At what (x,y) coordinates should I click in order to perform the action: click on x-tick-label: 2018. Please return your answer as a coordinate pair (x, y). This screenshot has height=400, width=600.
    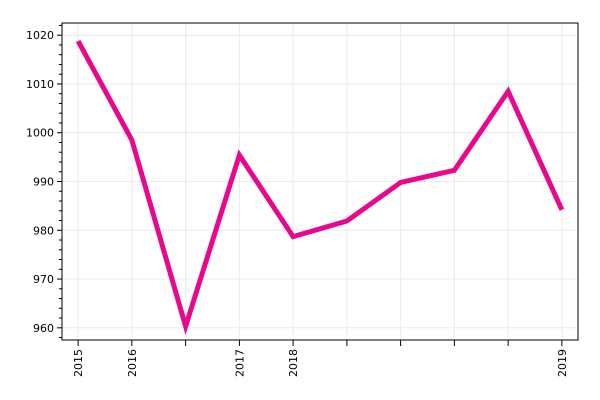
    Looking at the image, I should click on (293, 363).